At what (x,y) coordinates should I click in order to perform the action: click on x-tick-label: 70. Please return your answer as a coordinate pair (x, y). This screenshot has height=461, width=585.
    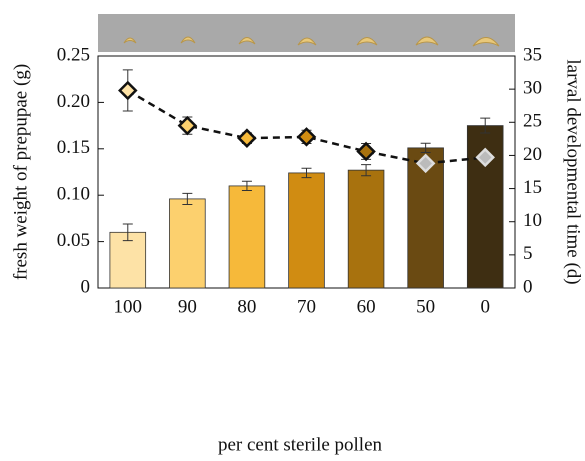
    Looking at the image, I should click on (306, 306).